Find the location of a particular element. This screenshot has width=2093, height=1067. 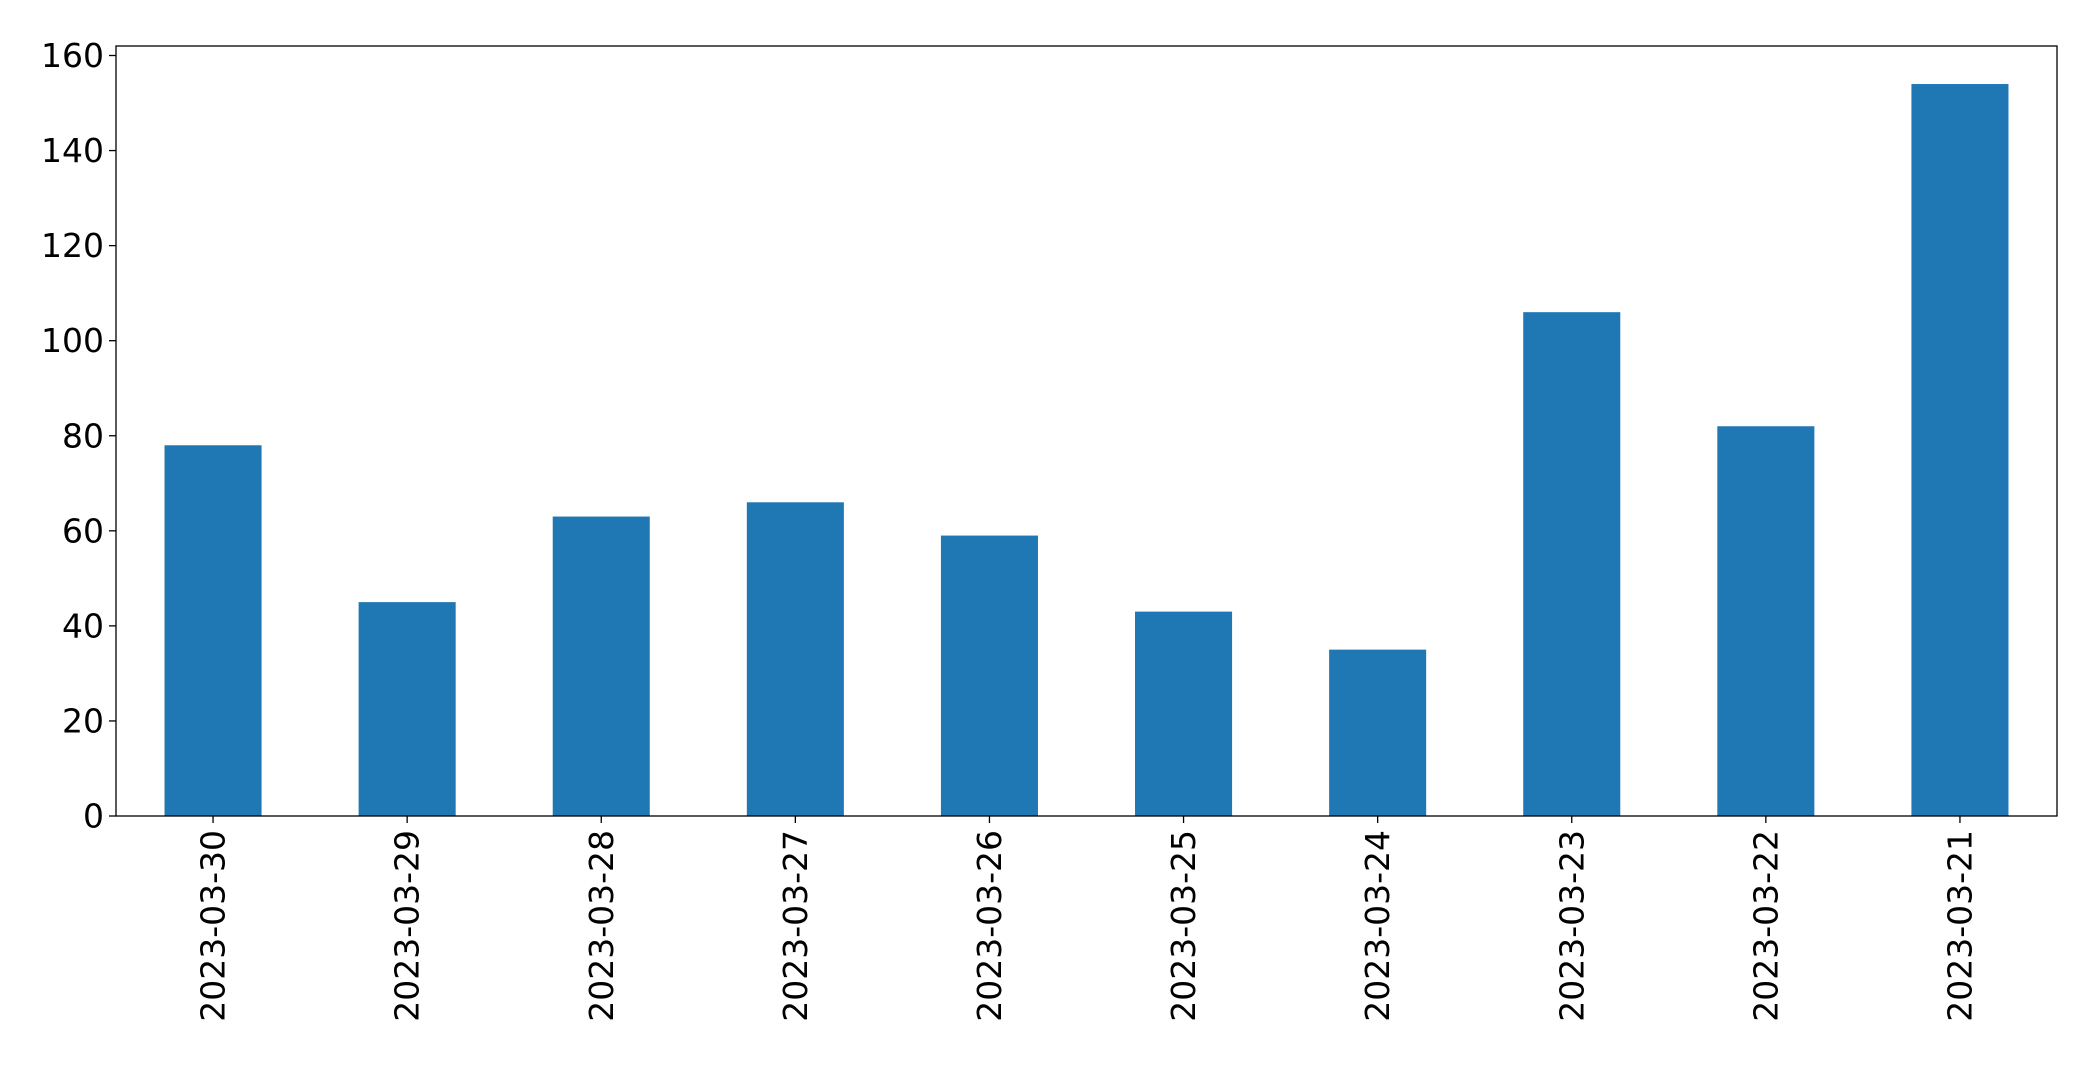

x-tick-label: 2023-03-21 is located at coordinates (1959, 926).